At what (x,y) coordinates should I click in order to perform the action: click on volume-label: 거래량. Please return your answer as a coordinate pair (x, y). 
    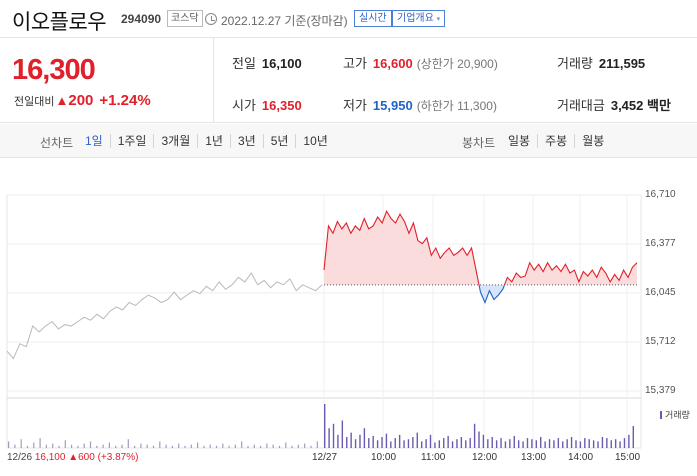
    Looking at the image, I should click on (575, 63).